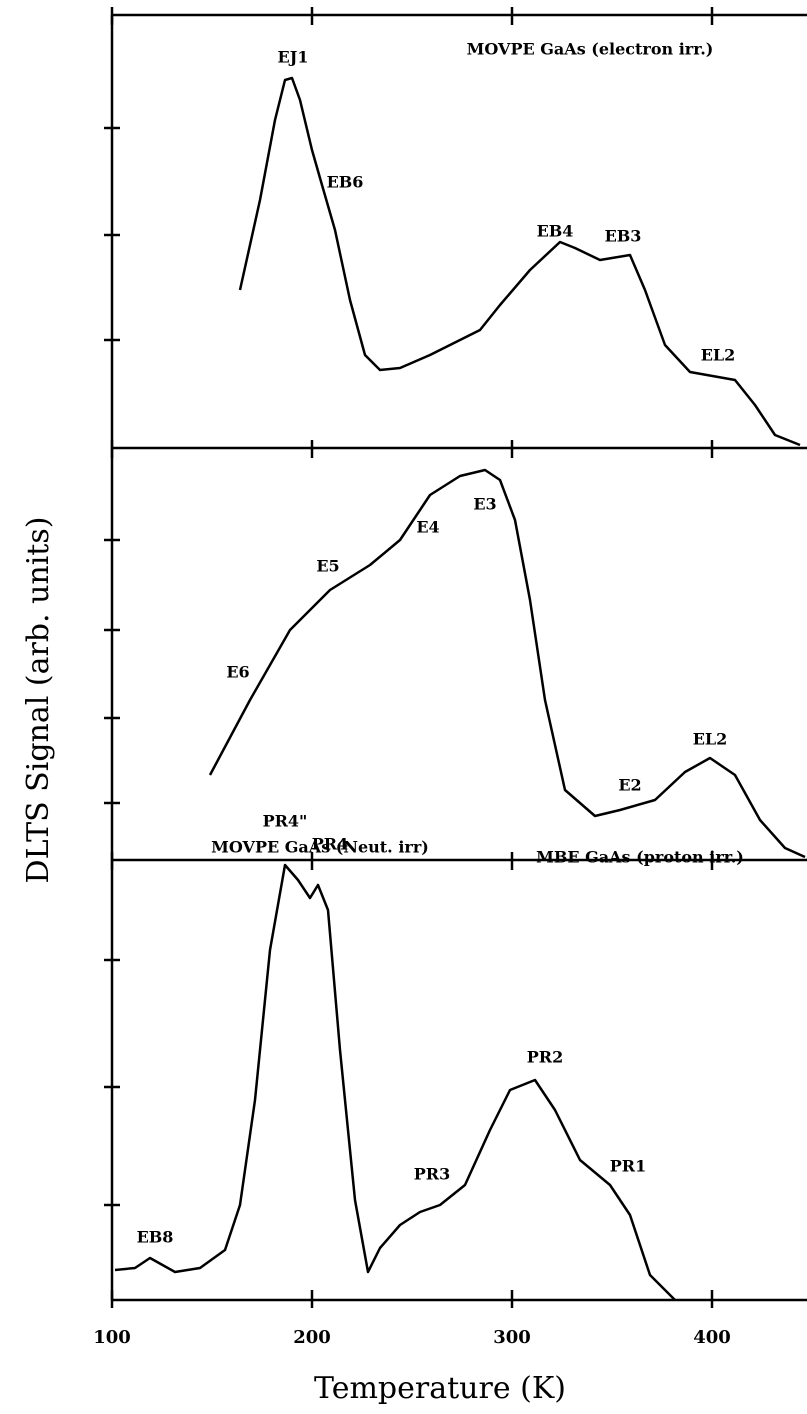 The image size is (807, 1414). What do you see at coordinates (38, 700) in the screenshot?
I see `y-axis-label: DLTS Signal (arb. units)` at bounding box center [38, 700].